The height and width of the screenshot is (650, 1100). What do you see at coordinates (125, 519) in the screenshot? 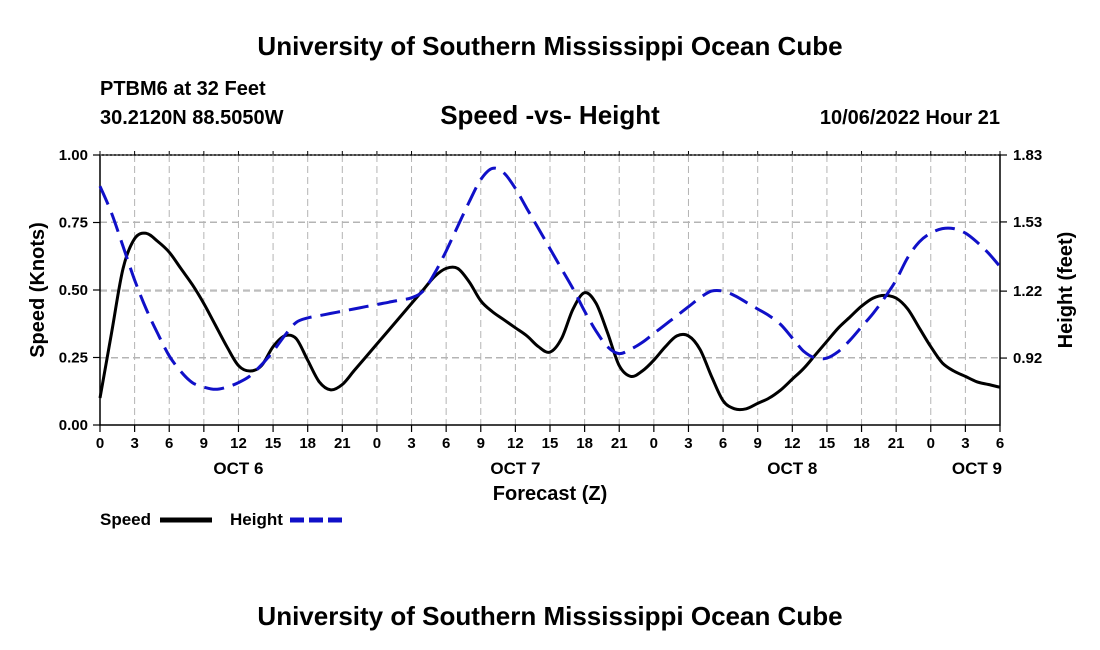
I see `legend-speed-label: Speed` at bounding box center [125, 519].